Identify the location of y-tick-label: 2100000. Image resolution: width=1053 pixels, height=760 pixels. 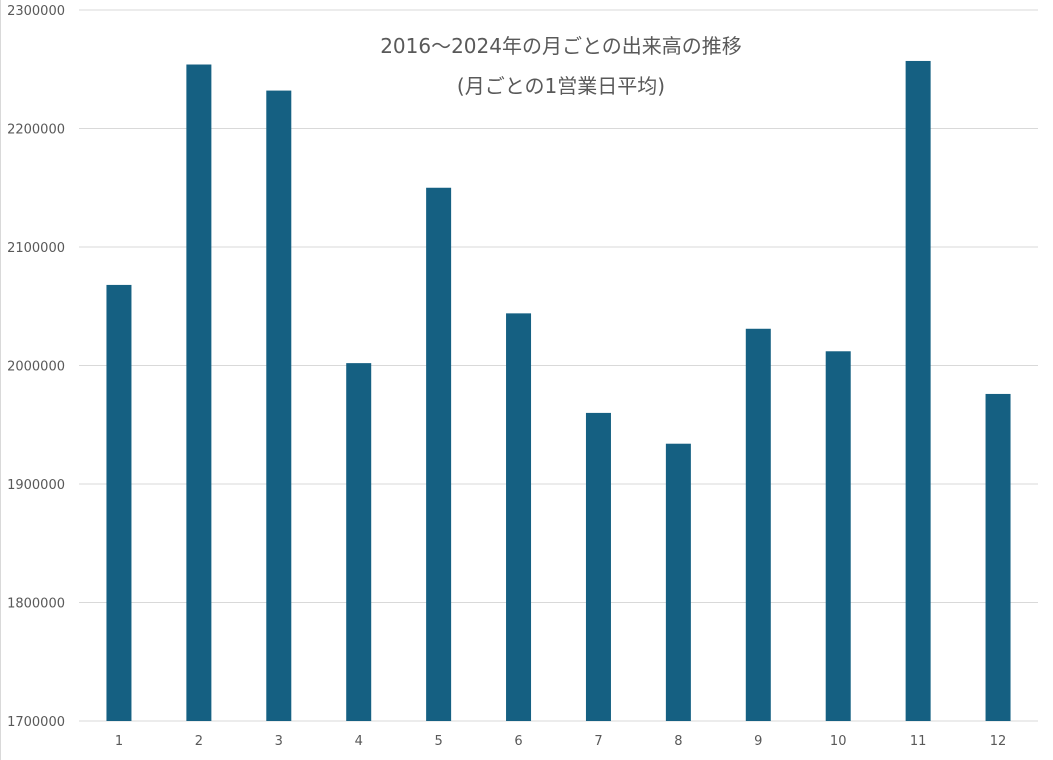
(36, 248).